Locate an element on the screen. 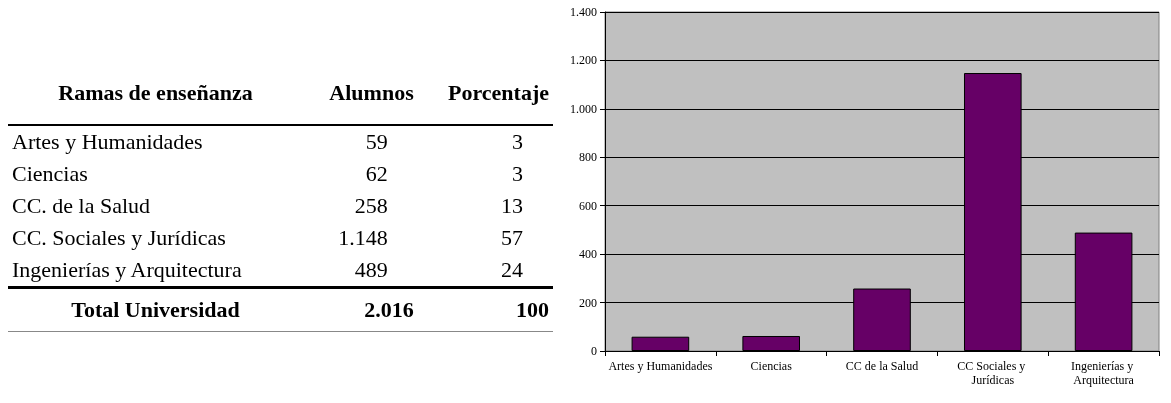  x-tick-label: CC Sociales y Jurídicas is located at coordinates (993, 373).